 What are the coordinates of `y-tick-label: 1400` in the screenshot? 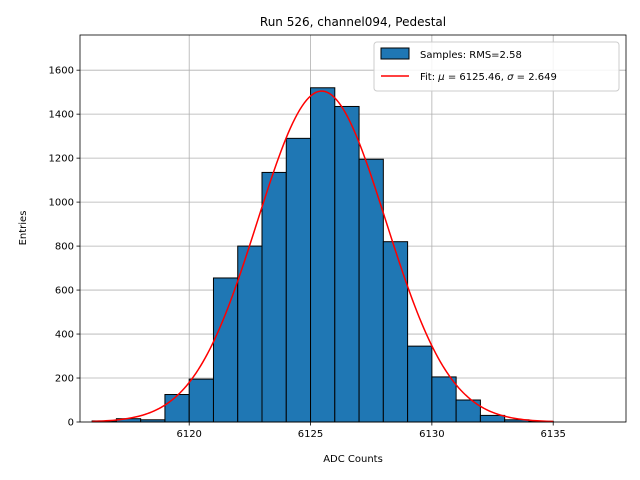 It's located at (61, 115).